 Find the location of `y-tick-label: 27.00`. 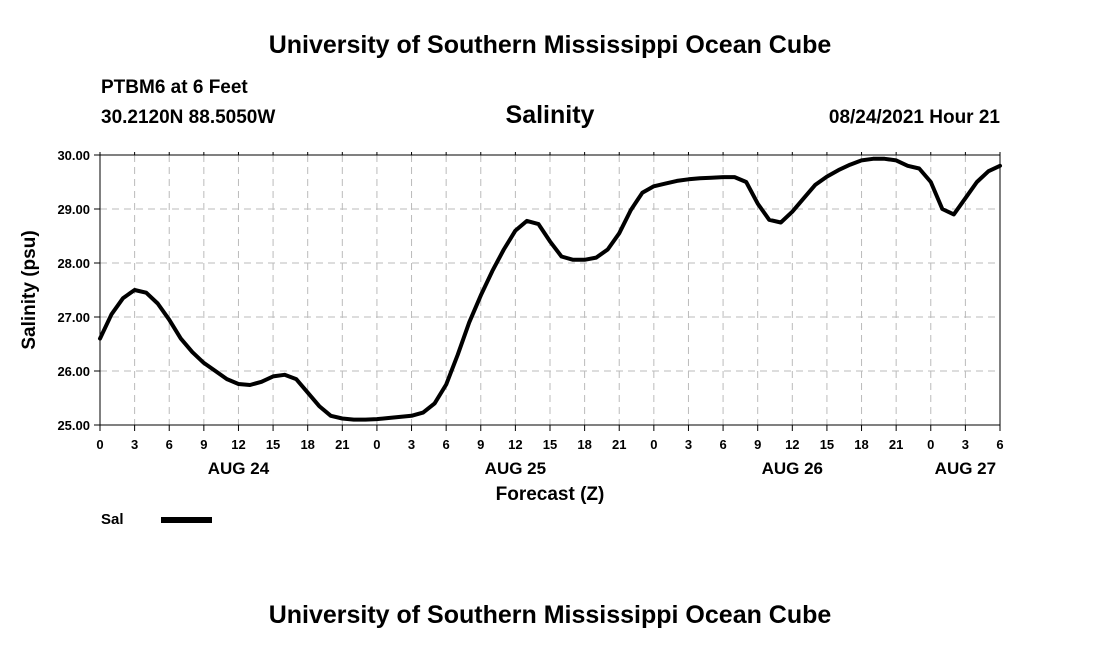

y-tick-label: 27.00 is located at coordinates (73, 317).